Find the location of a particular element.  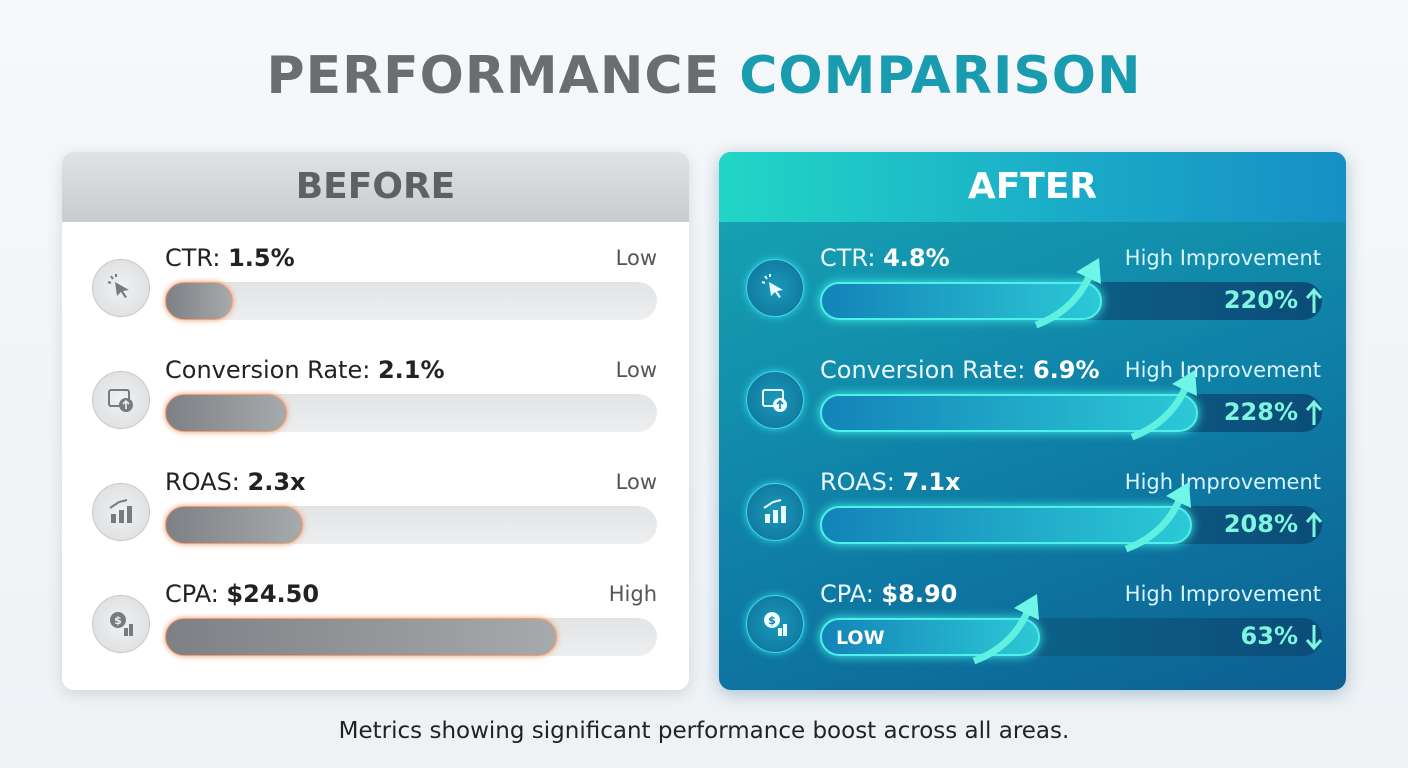

title-first: PERFORMANCE is located at coordinates (493, 76).